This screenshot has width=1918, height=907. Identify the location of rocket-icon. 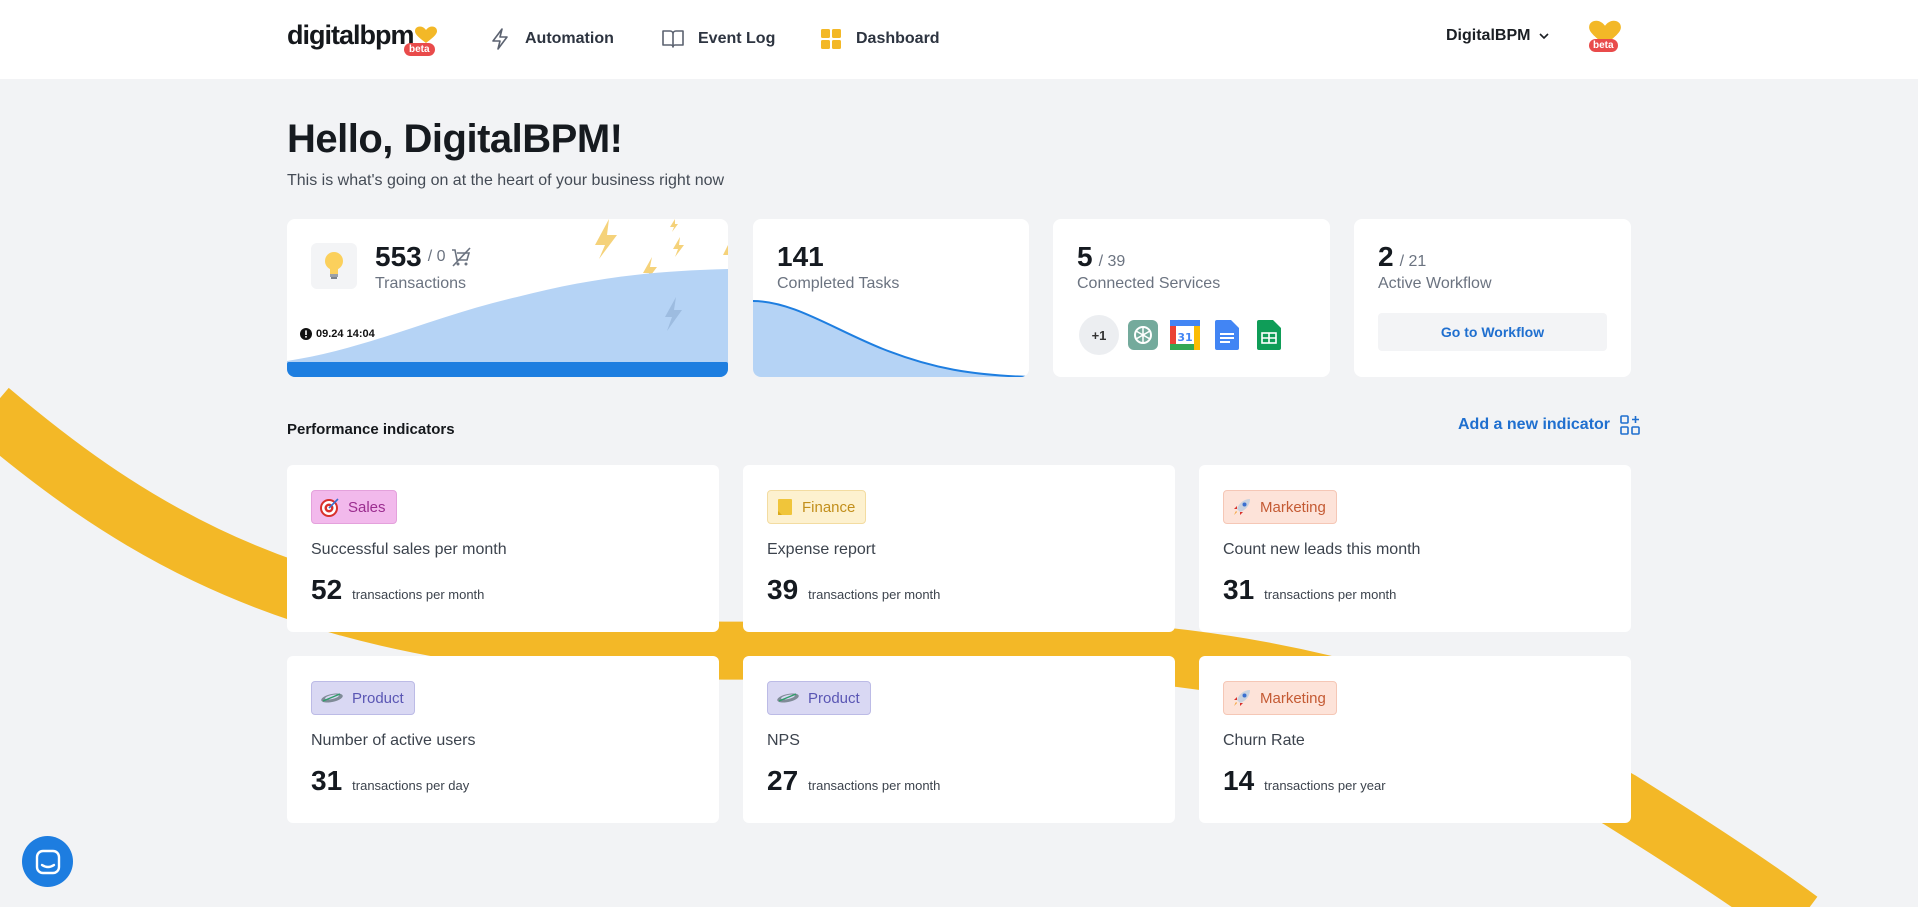
(1242, 507).